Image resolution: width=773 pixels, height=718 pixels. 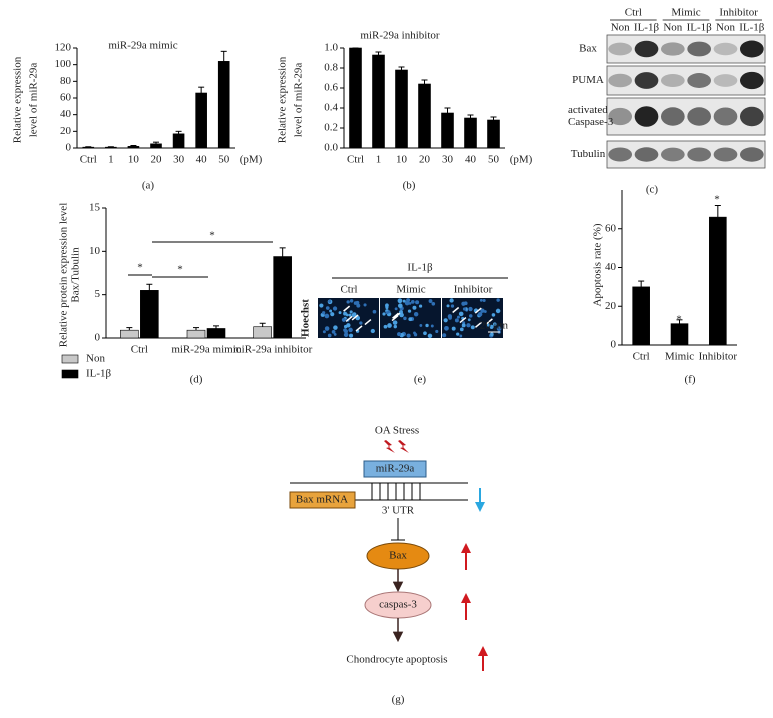 What do you see at coordinates (306, 318) in the screenshot?
I see `stain-label: Hoechst` at bounding box center [306, 318].